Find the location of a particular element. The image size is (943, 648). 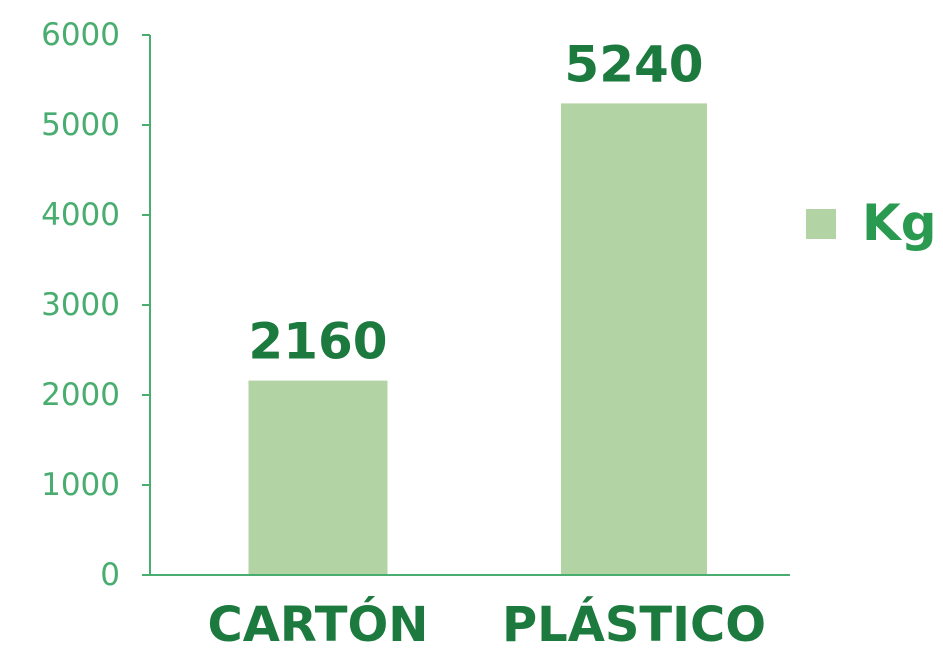

y-tick-label: 3000 is located at coordinates (80, 305).